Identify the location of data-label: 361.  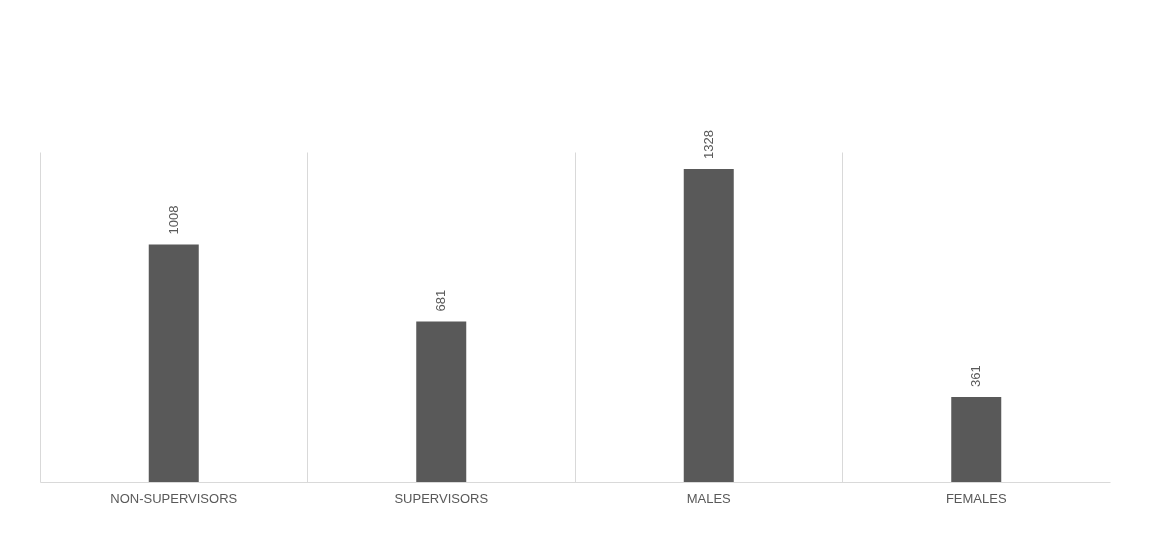
(976, 376).